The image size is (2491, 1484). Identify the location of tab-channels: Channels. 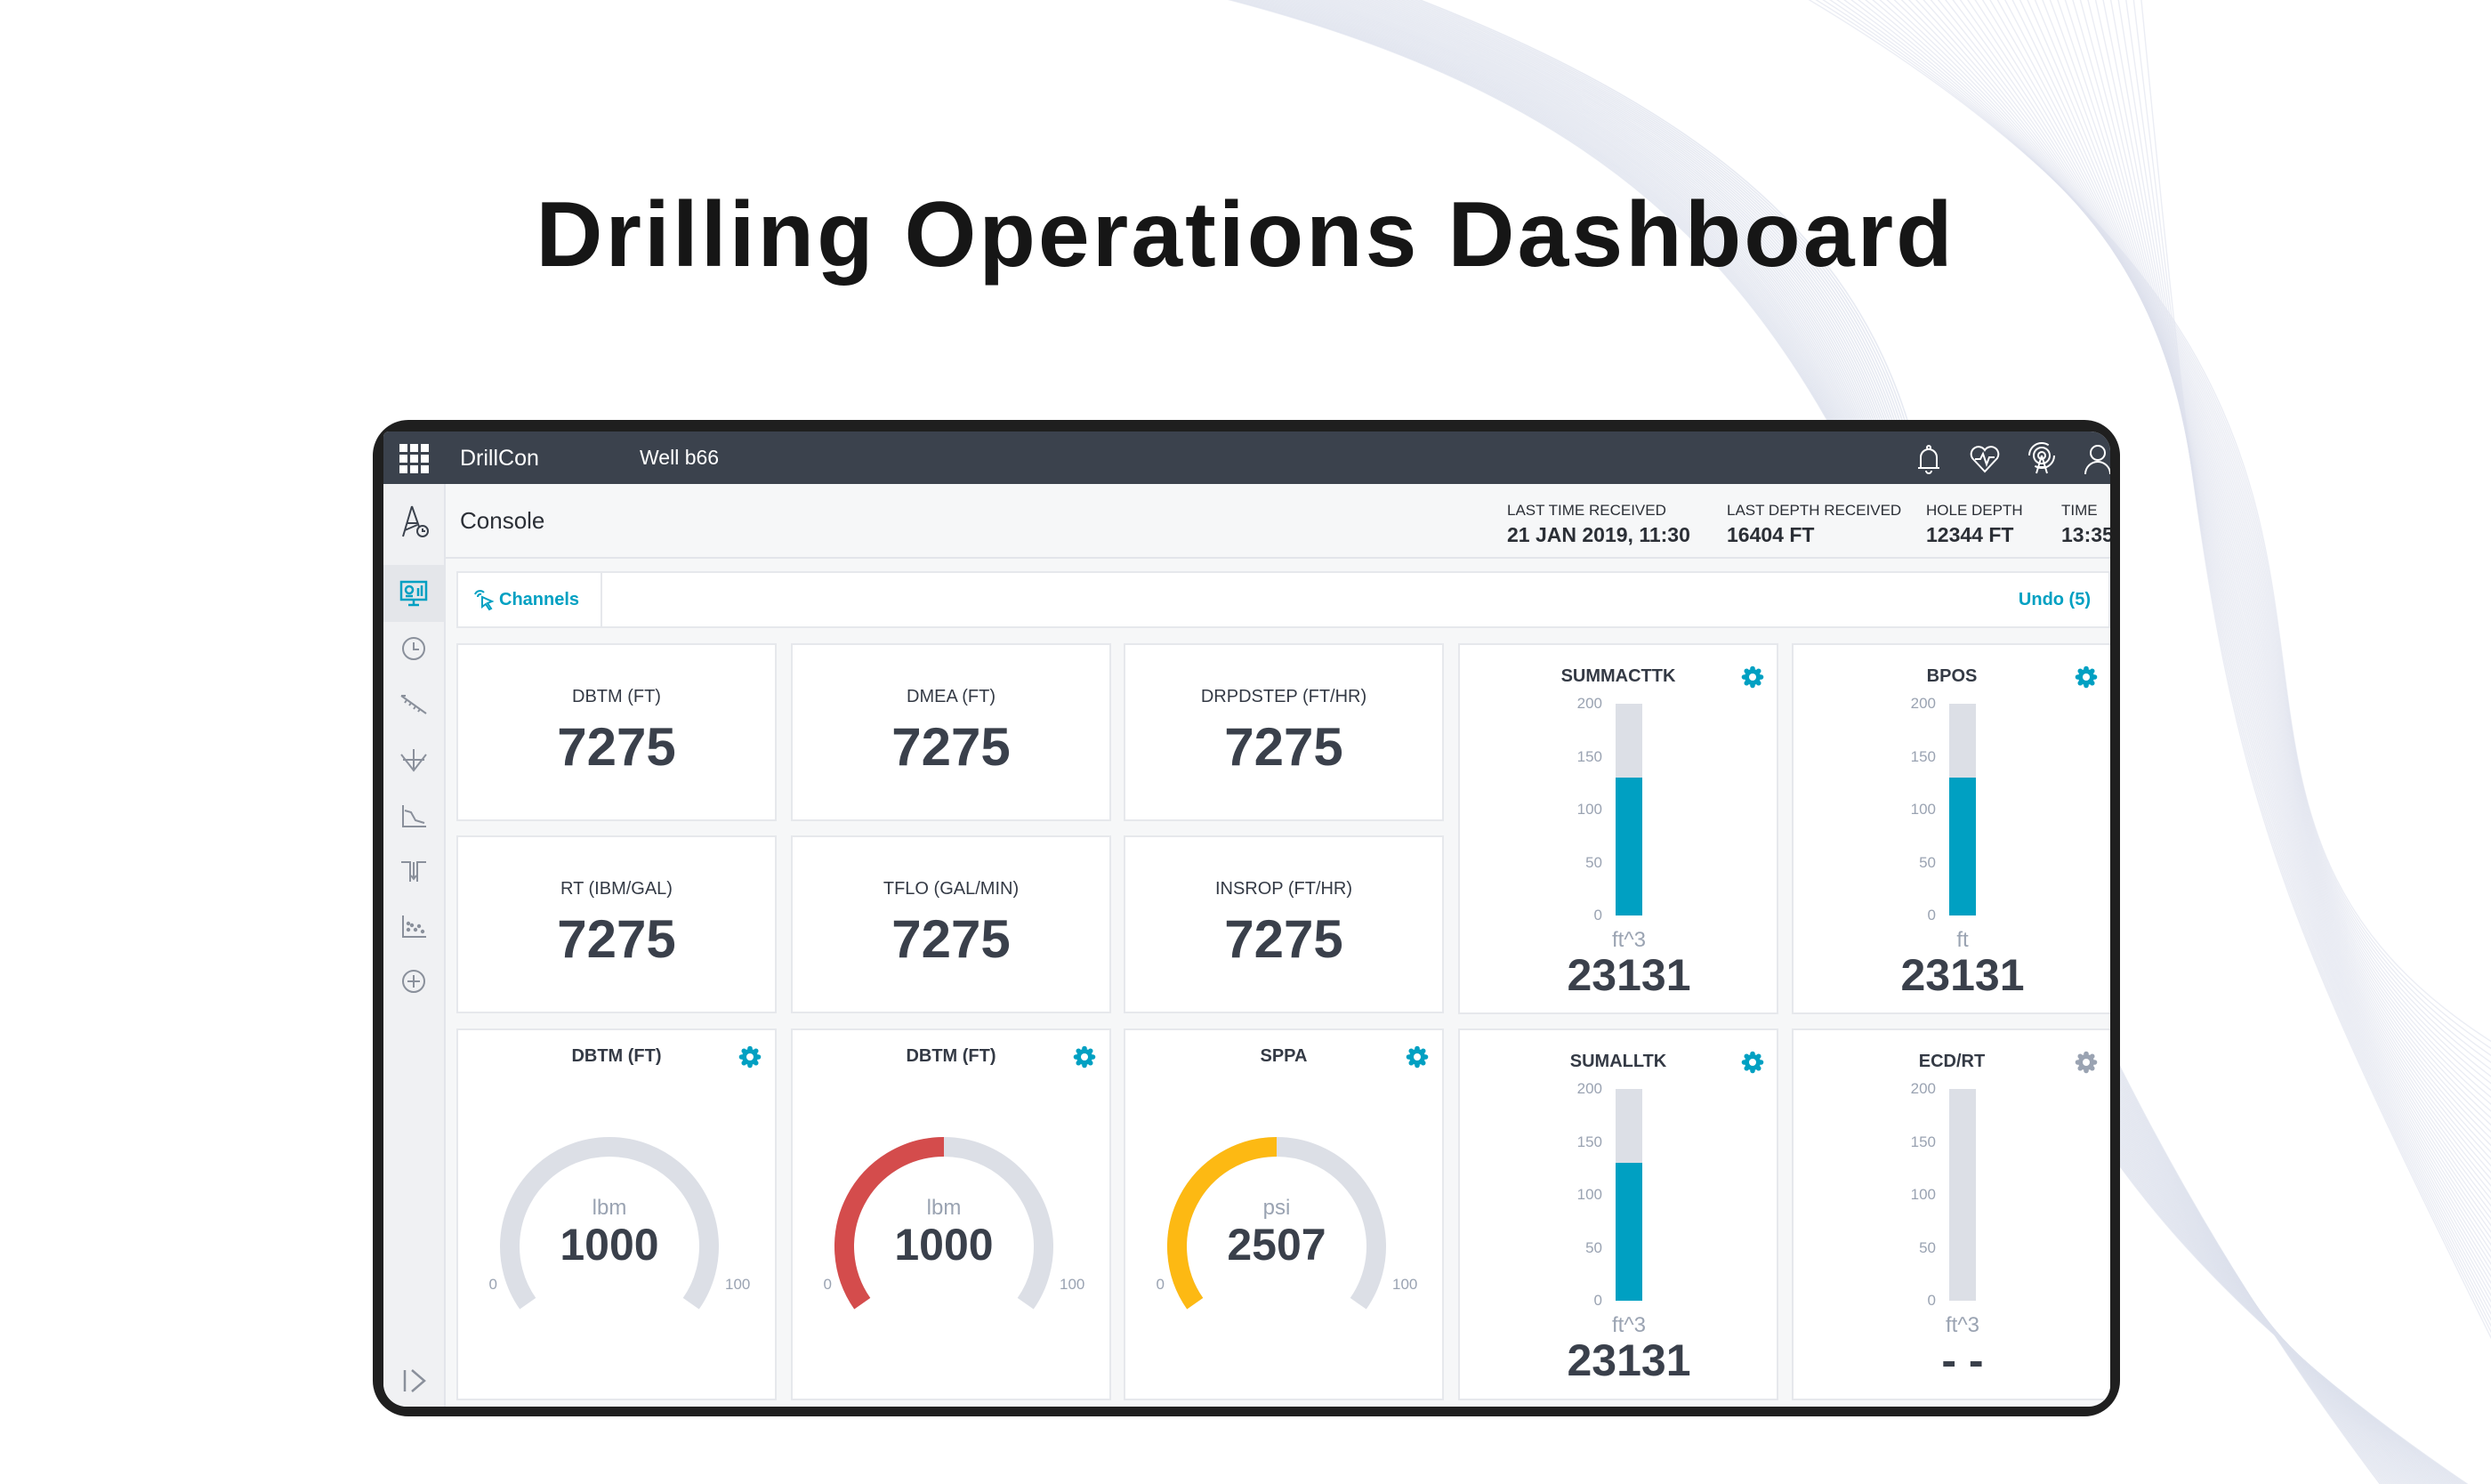
(530, 599).